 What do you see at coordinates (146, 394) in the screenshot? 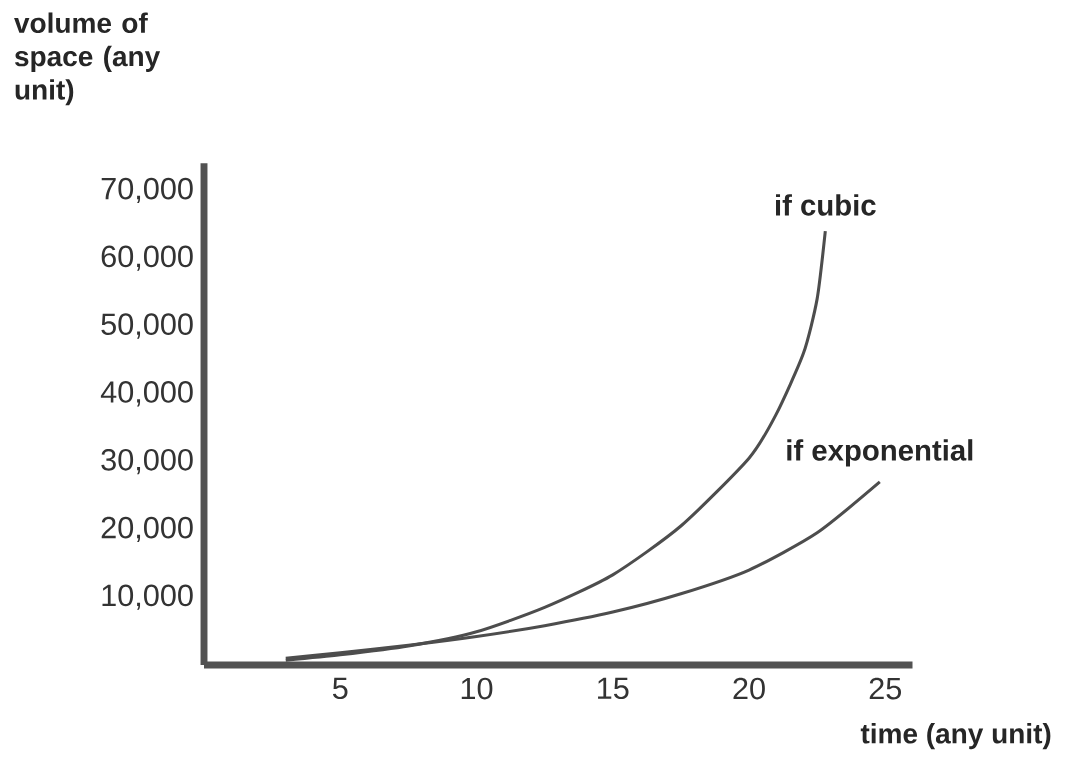
I see `y-tick-label: 40,000` at bounding box center [146, 394].